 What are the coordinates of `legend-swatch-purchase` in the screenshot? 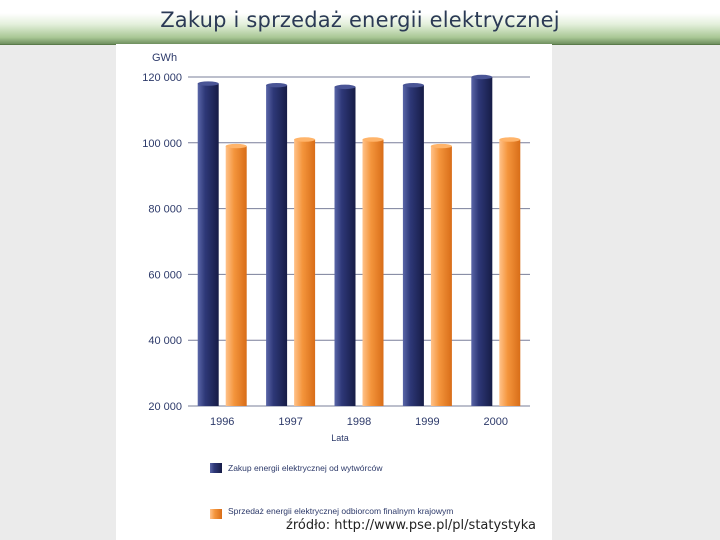 It's located at (216, 468).